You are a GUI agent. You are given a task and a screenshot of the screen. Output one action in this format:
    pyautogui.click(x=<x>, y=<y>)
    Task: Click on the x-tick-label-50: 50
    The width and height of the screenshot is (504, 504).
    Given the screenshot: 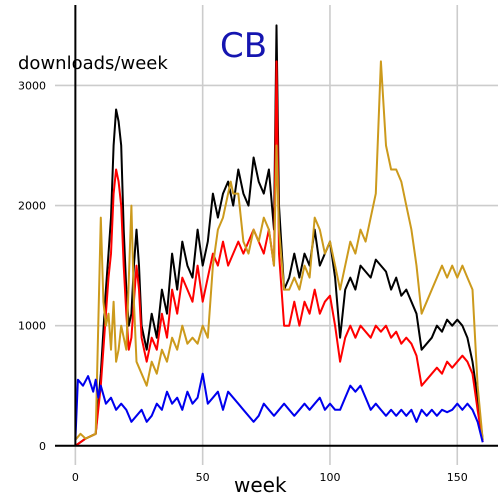 What is the action you would take?
    pyautogui.click(x=203, y=477)
    